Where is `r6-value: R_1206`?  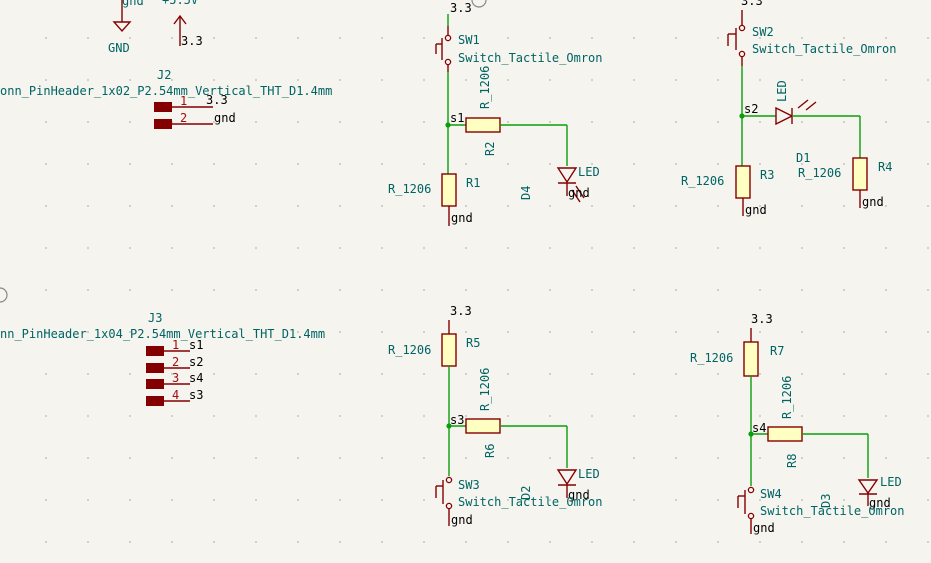 r6-value: R_1206 is located at coordinates (485, 389).